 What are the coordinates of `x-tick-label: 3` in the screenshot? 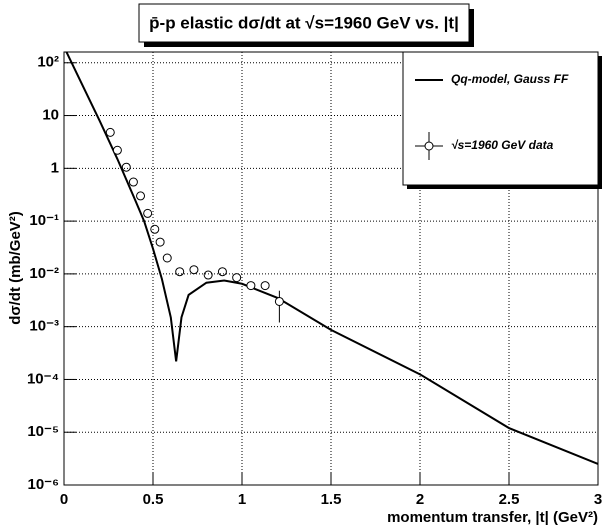 It's located at (598, 499).